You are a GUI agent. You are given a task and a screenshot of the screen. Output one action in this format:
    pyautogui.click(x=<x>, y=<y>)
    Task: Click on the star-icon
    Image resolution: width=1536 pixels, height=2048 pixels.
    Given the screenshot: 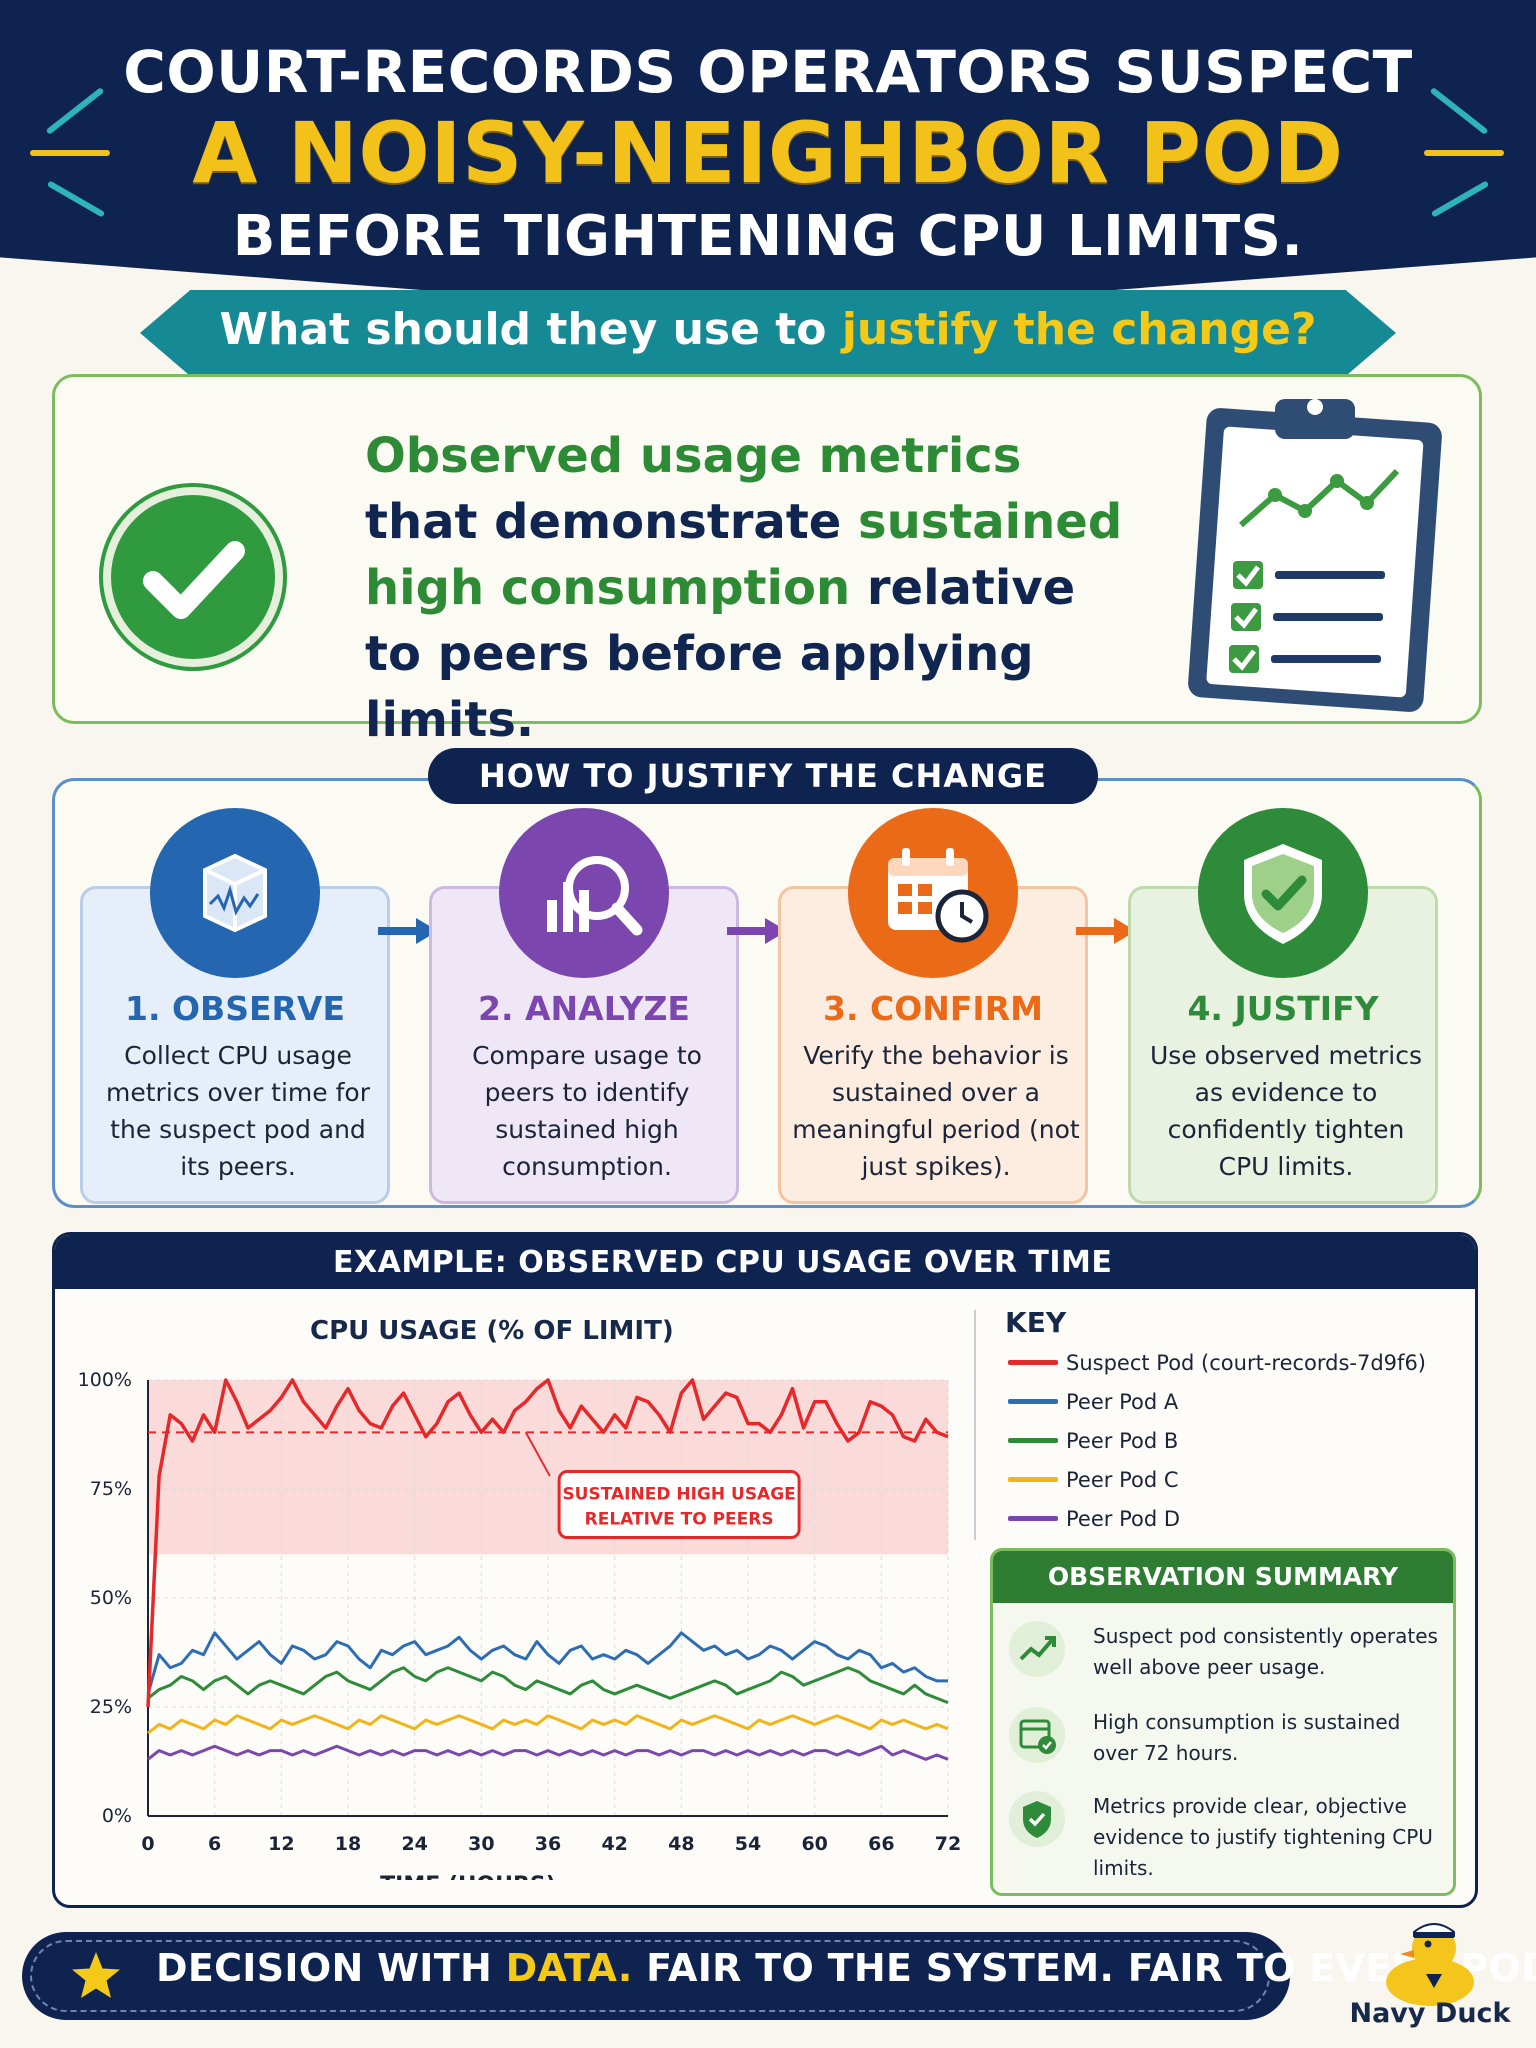 What is the action you would take?
    pyautogui.click(x=96, y=1975)
    